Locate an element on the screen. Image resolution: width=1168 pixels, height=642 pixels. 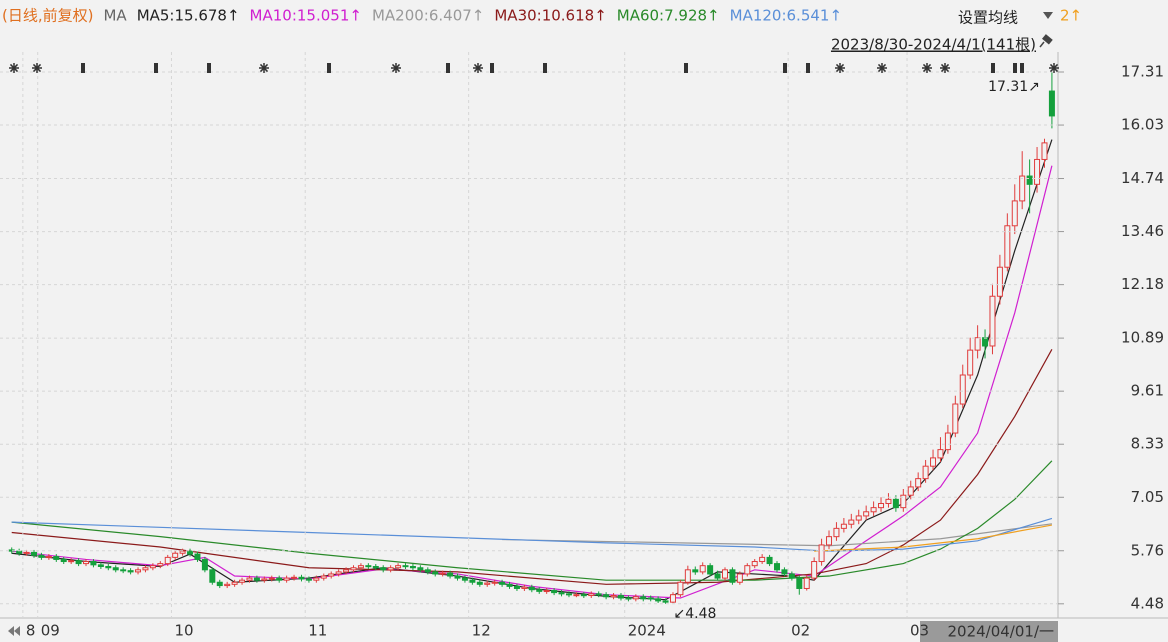
y-tick-label: 7.05 is located at coordinates (1147, 497).